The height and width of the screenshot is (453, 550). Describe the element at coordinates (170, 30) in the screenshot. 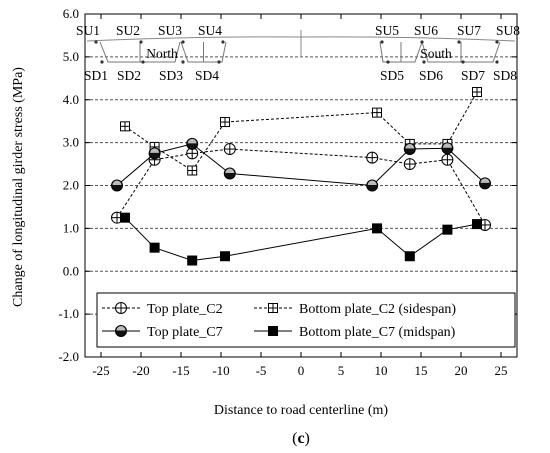

I see `su-label: SU3` at that location.